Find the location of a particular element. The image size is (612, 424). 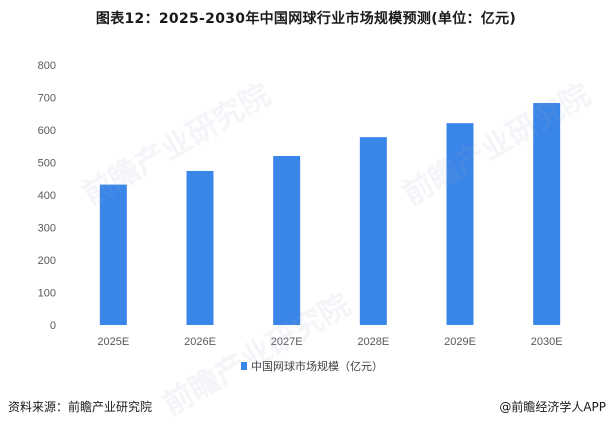

bar-2026E is located at coordinates (200, 247).